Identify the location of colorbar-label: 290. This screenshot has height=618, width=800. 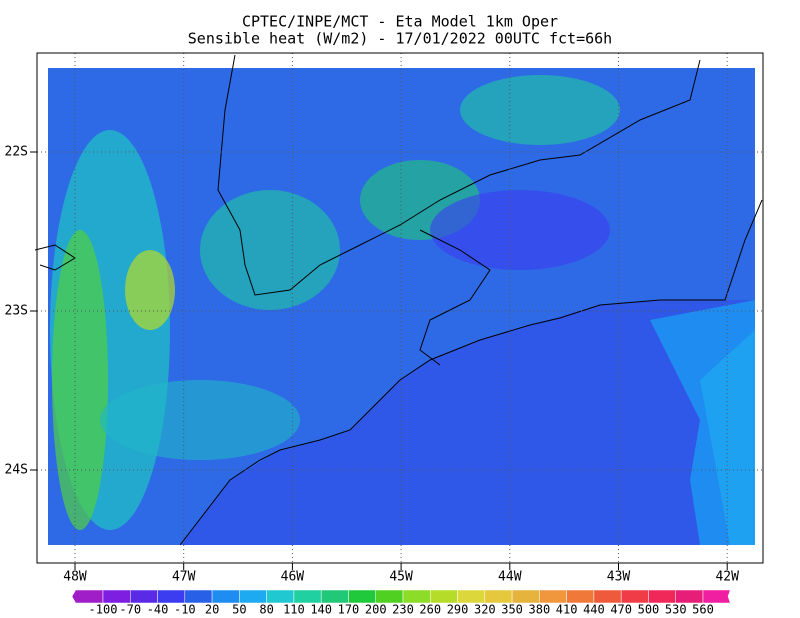
(458, 610).